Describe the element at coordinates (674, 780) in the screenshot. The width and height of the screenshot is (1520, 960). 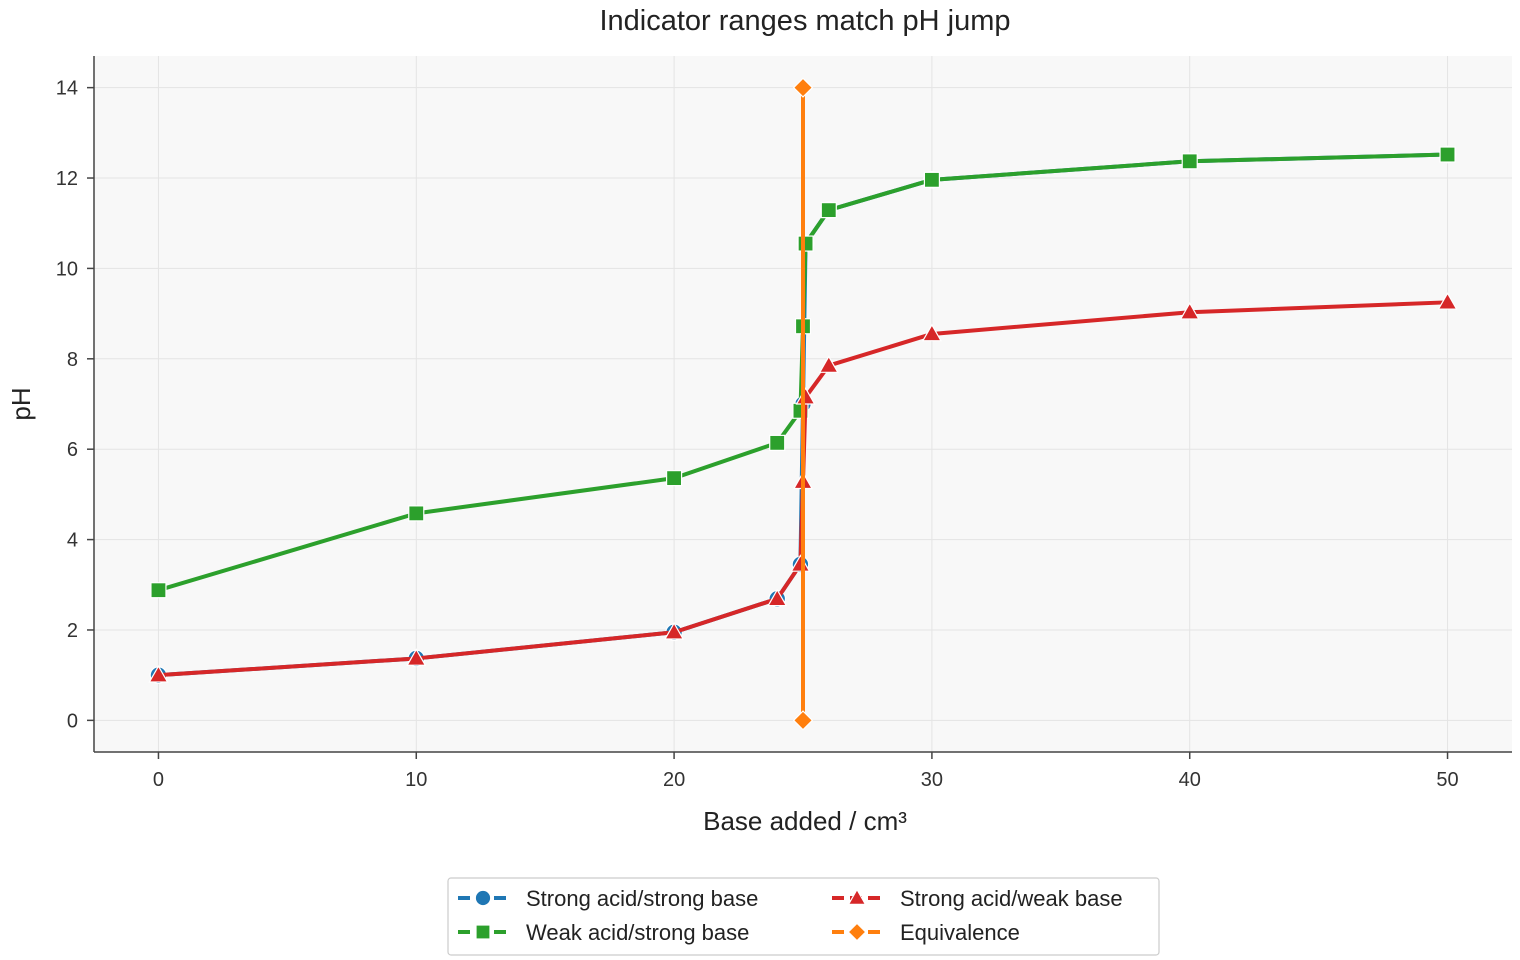
I see `x-tick-label: 20` at that location.